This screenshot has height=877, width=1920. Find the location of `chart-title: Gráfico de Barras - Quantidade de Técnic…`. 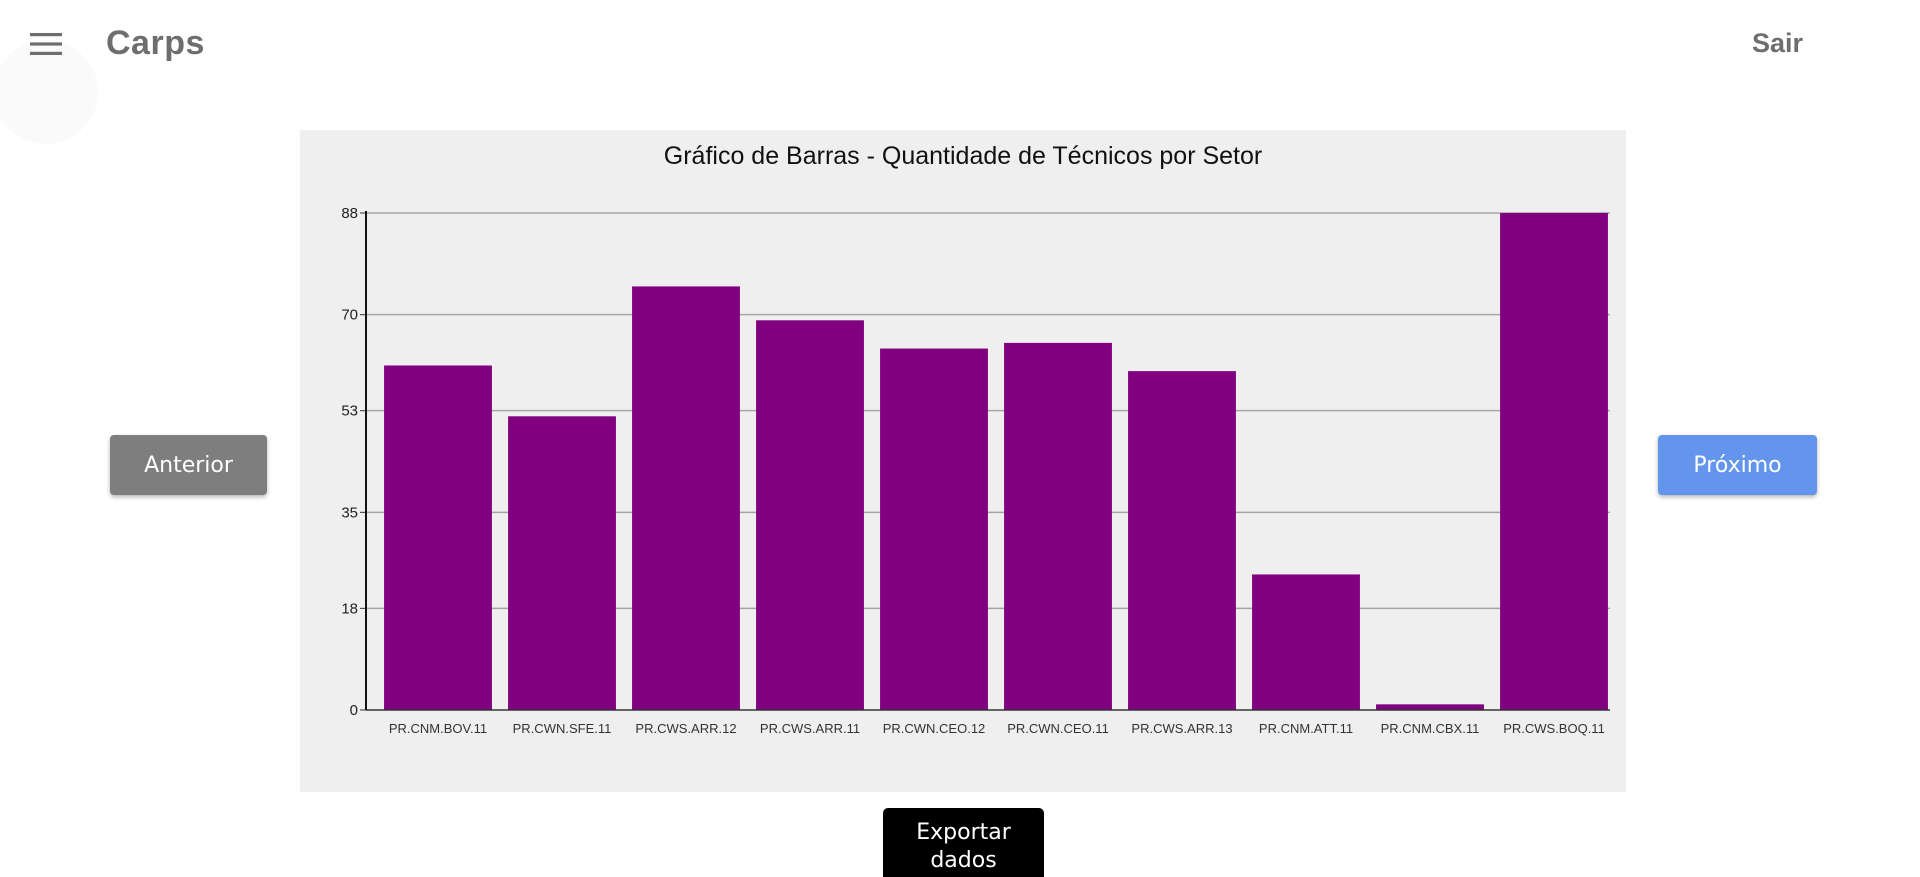

chart-title: Gráfico de Barras - Quantidade de Técnic… is located at coordinates (963, 156).